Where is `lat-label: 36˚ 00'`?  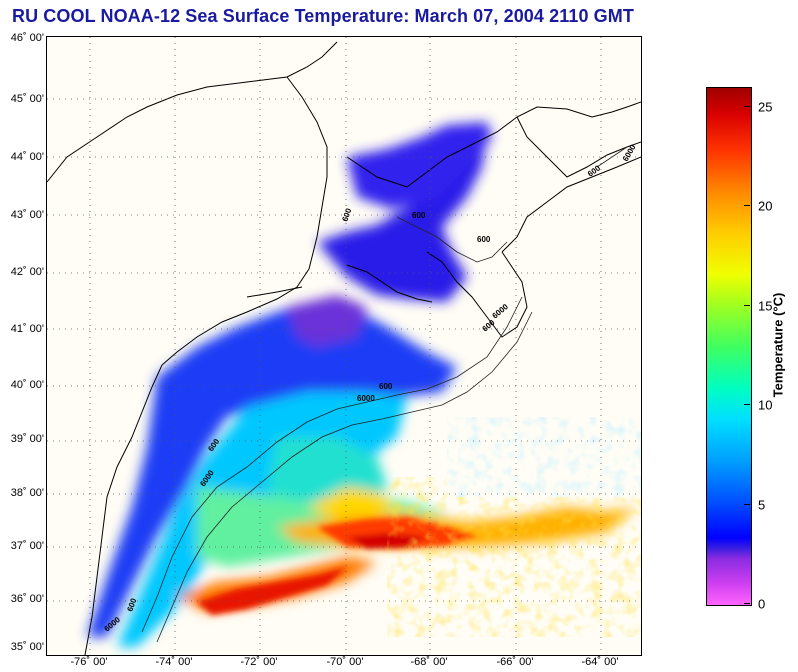
lat-label: 36˚ 00' is located at coordinates (27, 599).